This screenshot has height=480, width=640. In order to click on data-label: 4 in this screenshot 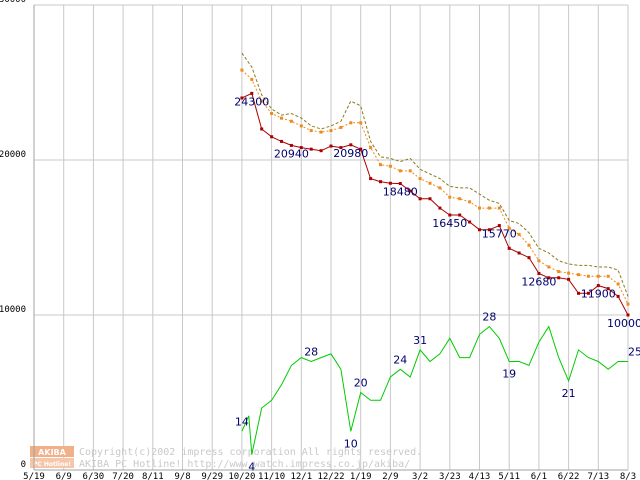, I will do `click(251, 467)`.